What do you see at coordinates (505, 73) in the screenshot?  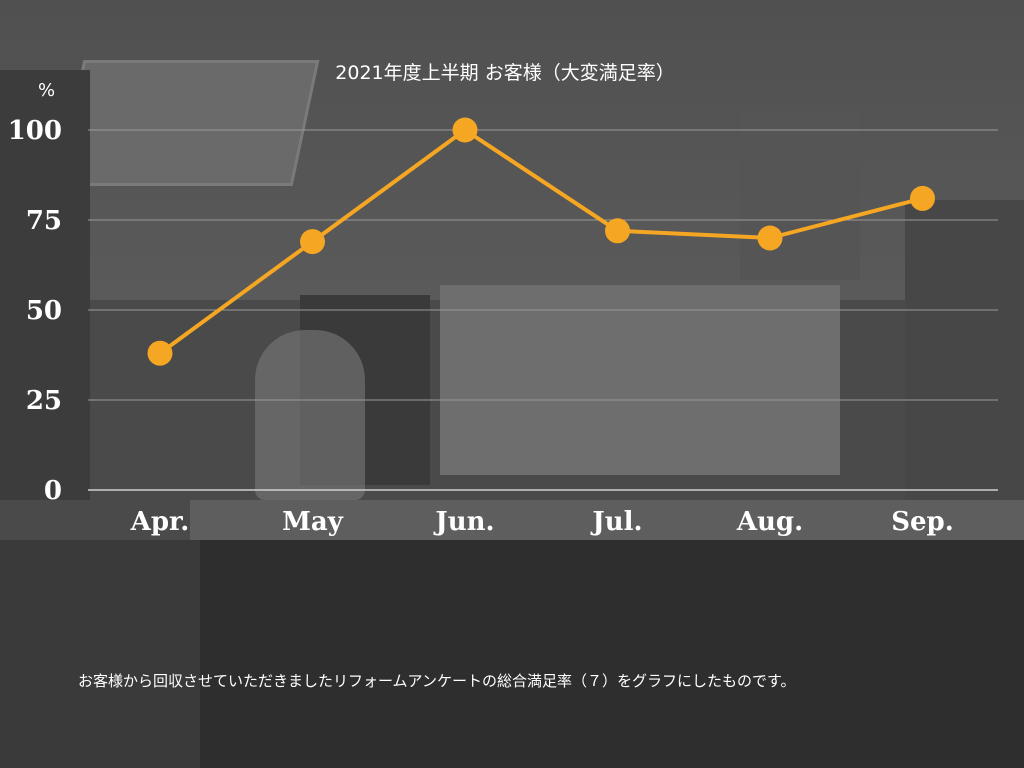 I see `chart-title: 2021年度上半期 お客様（大変満足率）` at bounding box center [505, 73].